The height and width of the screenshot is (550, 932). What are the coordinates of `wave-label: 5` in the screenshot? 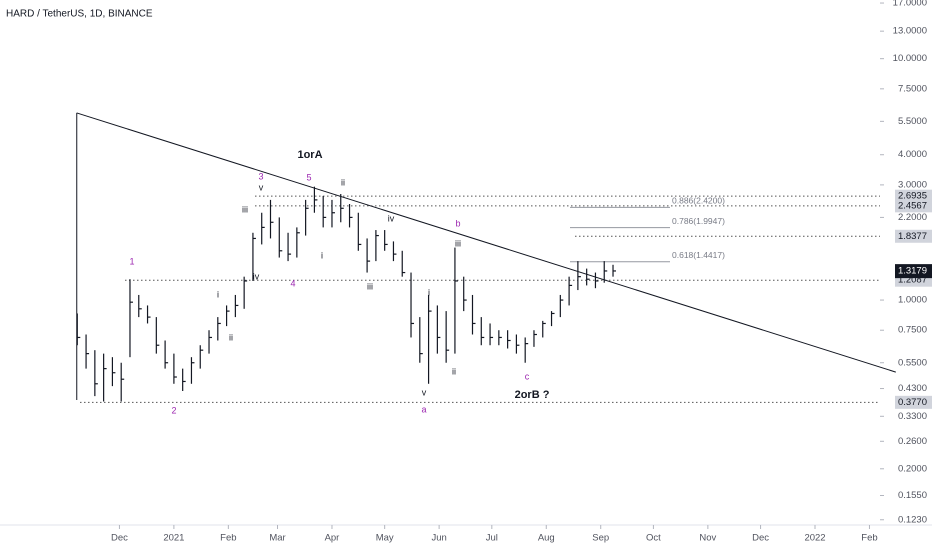 It's located at (308, 177).